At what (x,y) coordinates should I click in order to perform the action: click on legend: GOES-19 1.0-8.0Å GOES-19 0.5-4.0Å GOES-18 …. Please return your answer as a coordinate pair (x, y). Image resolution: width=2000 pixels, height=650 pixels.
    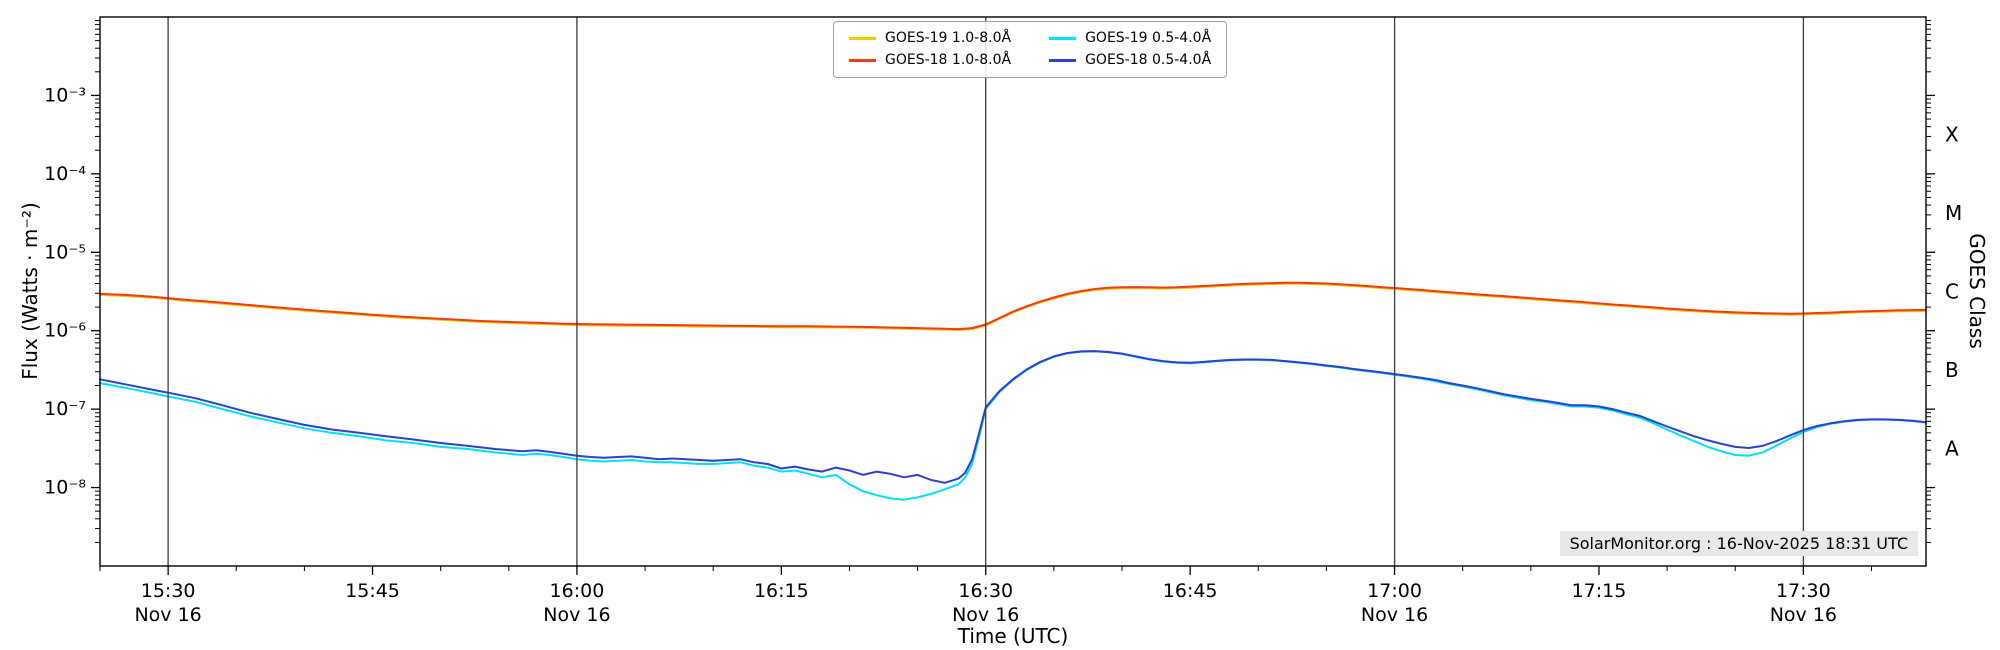
    Looking at the image, I should click on (1030, 49).